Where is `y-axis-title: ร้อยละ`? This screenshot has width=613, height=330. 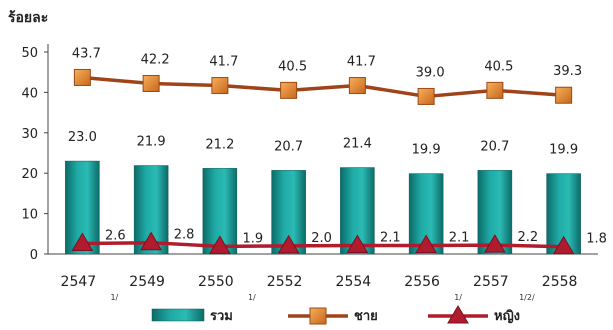 y-axis-title: ร้อยละ is located at coordinates (28, 18).